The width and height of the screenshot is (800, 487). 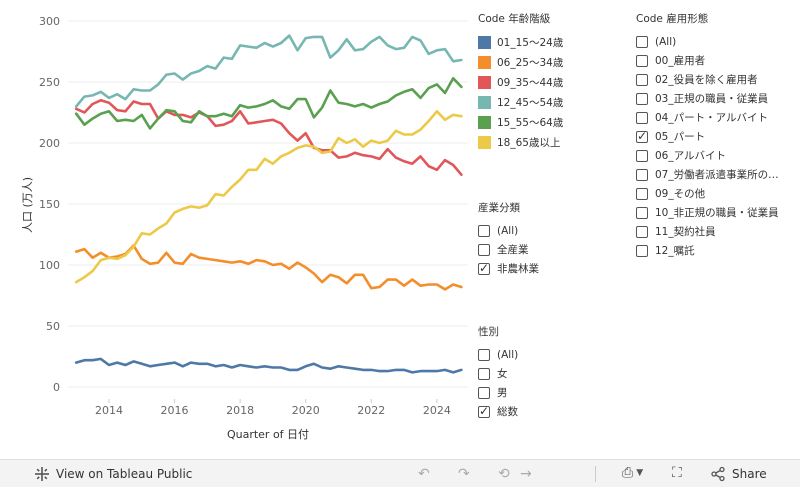 I want to click on filter-option-label: 総数, so click(x=507, y=412).